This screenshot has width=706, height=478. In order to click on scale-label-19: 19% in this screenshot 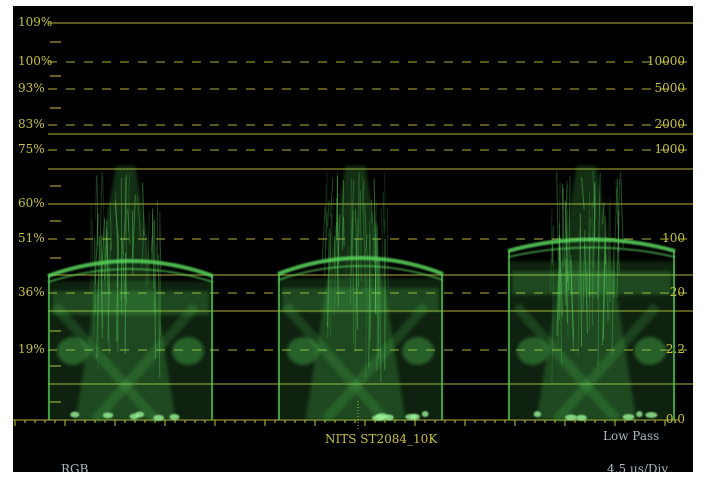, I will do `click(31, 349)`.